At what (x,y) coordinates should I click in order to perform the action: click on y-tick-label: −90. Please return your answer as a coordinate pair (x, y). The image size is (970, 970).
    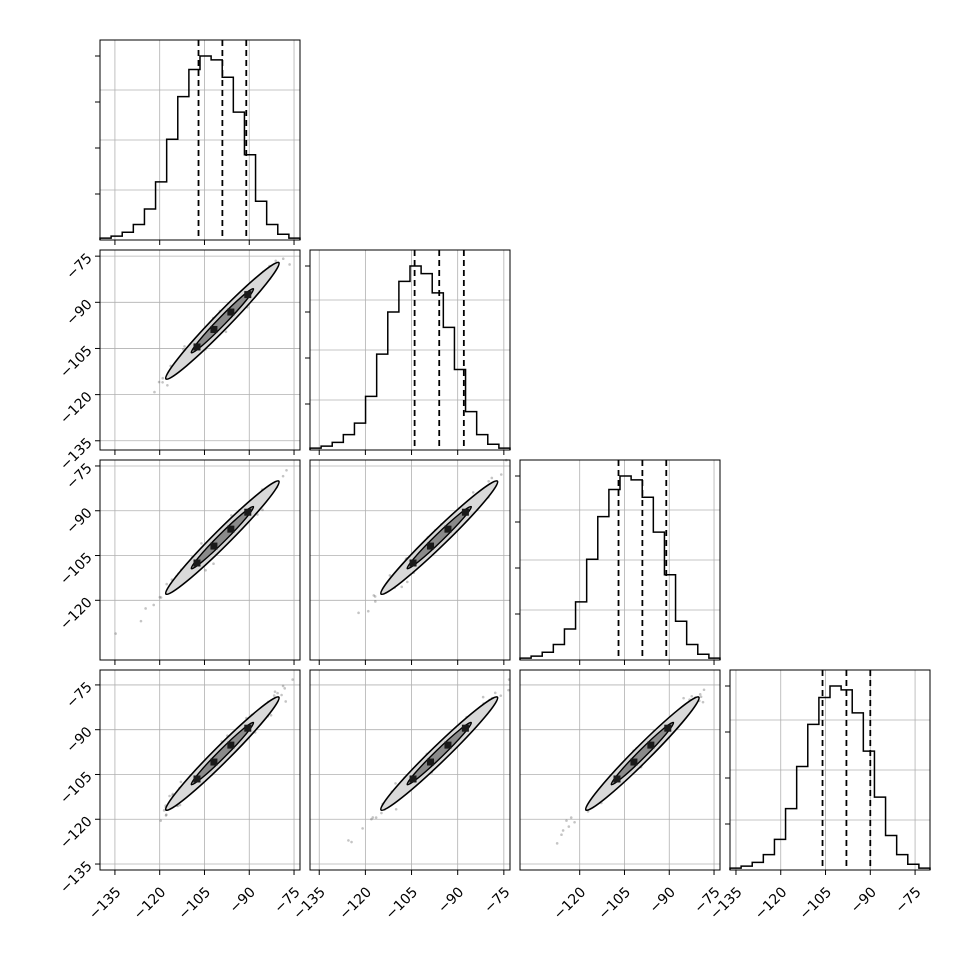
    Looking at the image, I should click on (79, 521).